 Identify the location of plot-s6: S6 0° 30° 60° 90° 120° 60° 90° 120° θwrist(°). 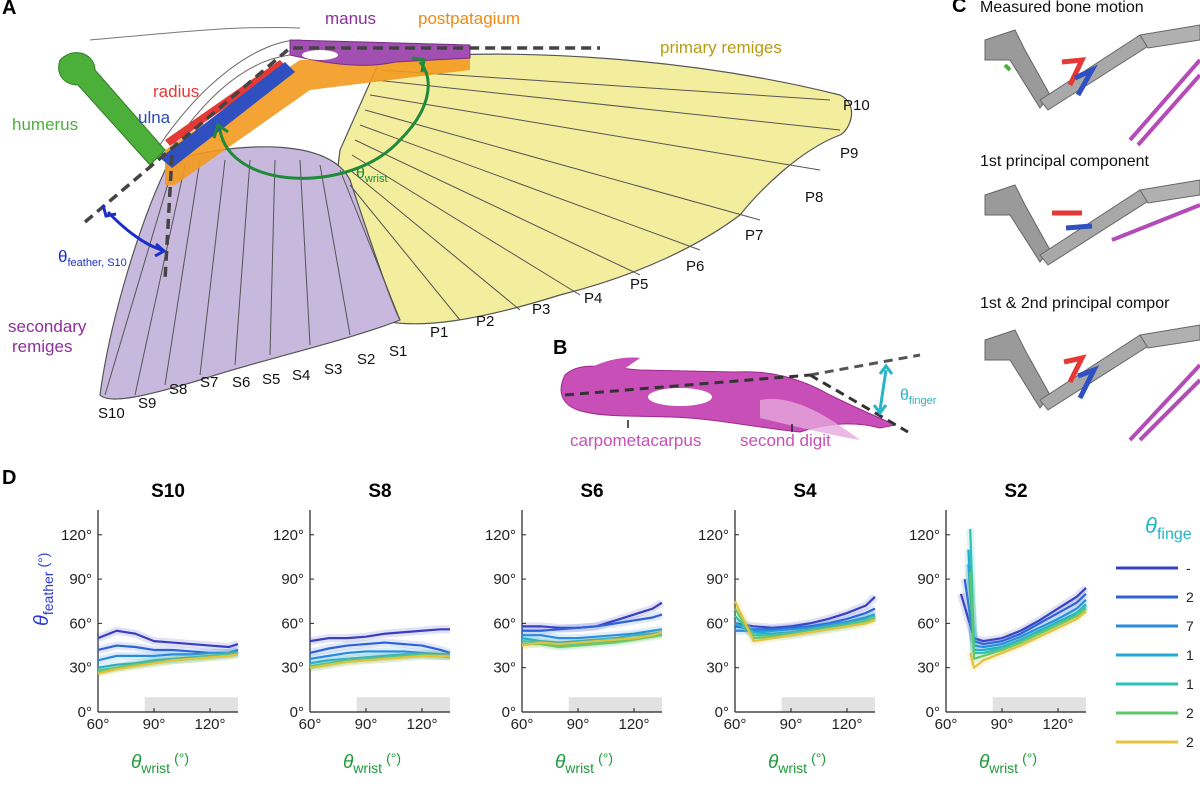
(575, 628).